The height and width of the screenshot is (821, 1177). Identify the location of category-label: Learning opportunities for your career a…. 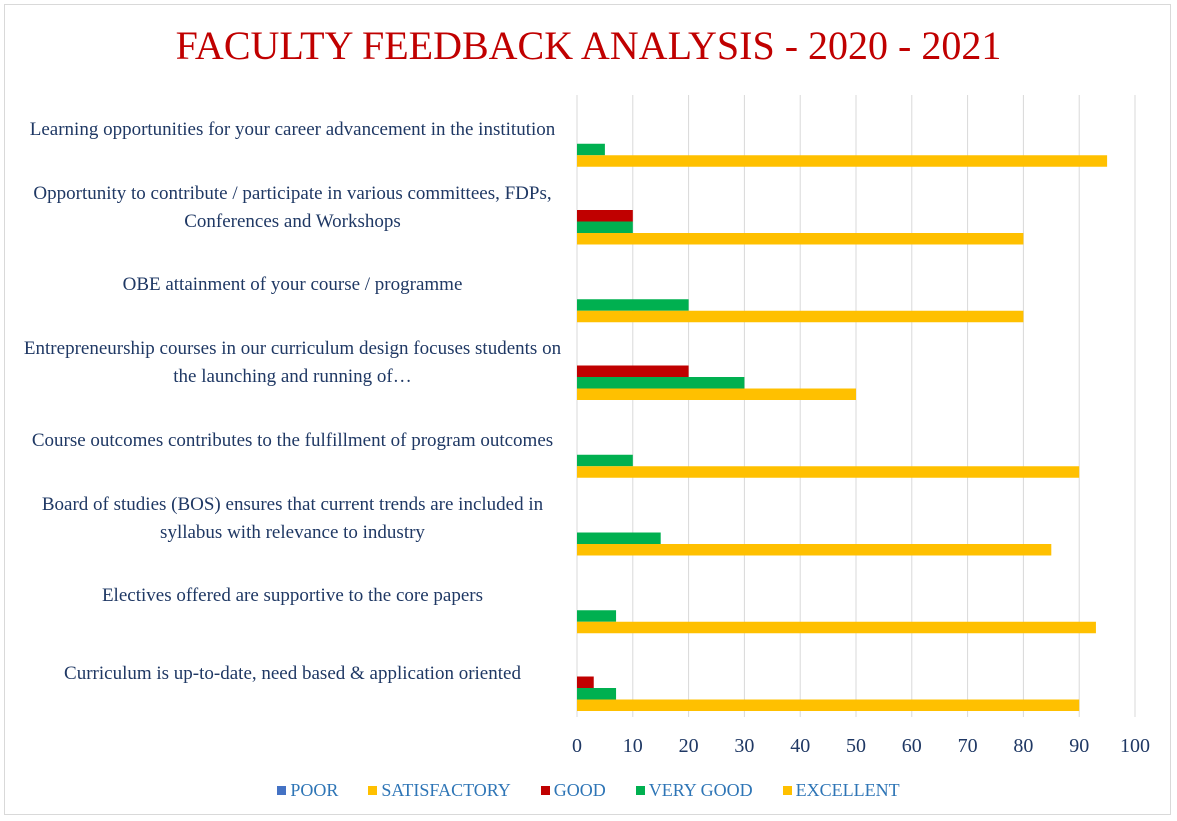
(292, 129).